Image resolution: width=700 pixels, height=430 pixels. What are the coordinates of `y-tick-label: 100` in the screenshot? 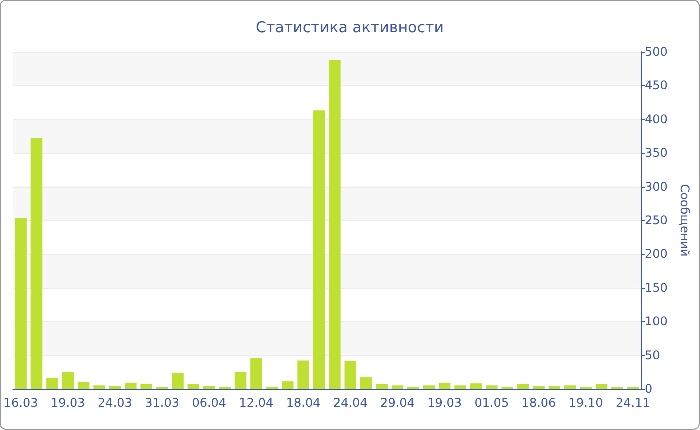 It's located at (656, 321).